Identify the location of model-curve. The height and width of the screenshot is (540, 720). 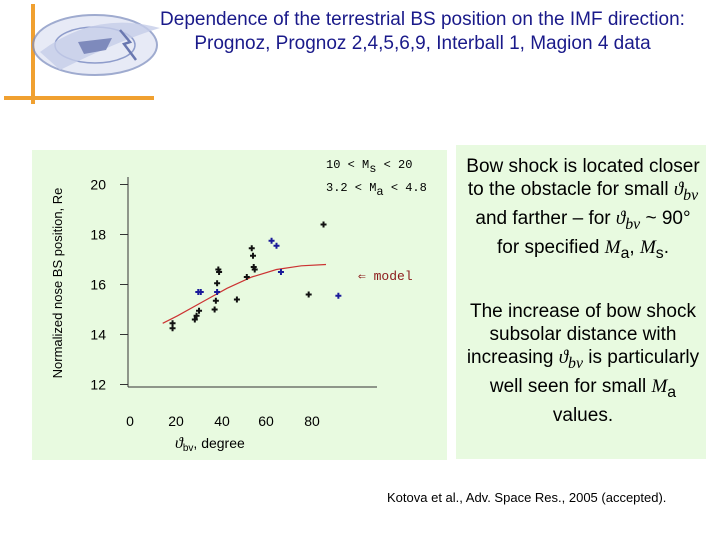
(244, 293).